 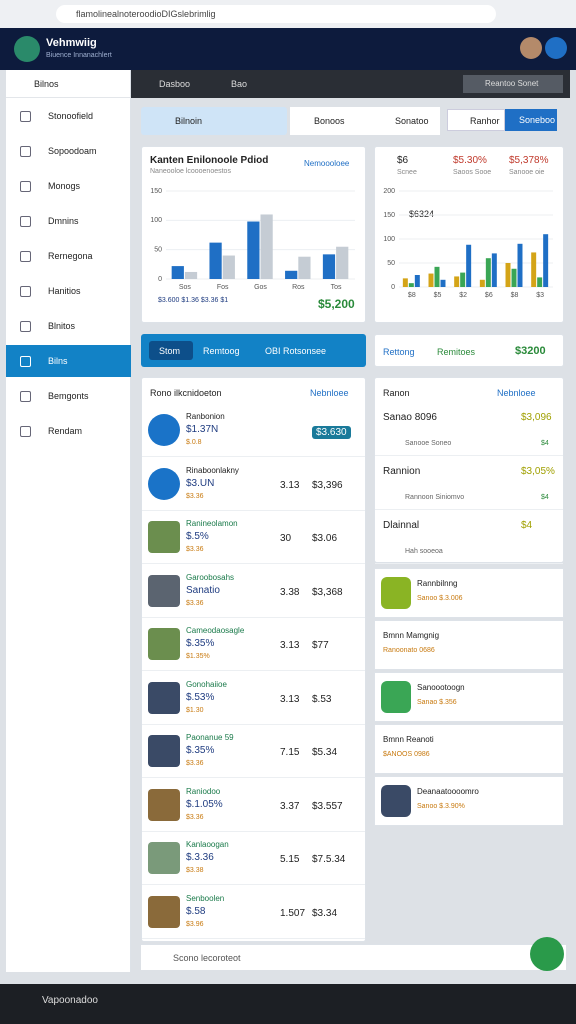 I want to click on list-row: Paonanue 59 $.35% $3.36 7.15 $5.34, so click(x=253, y=751).